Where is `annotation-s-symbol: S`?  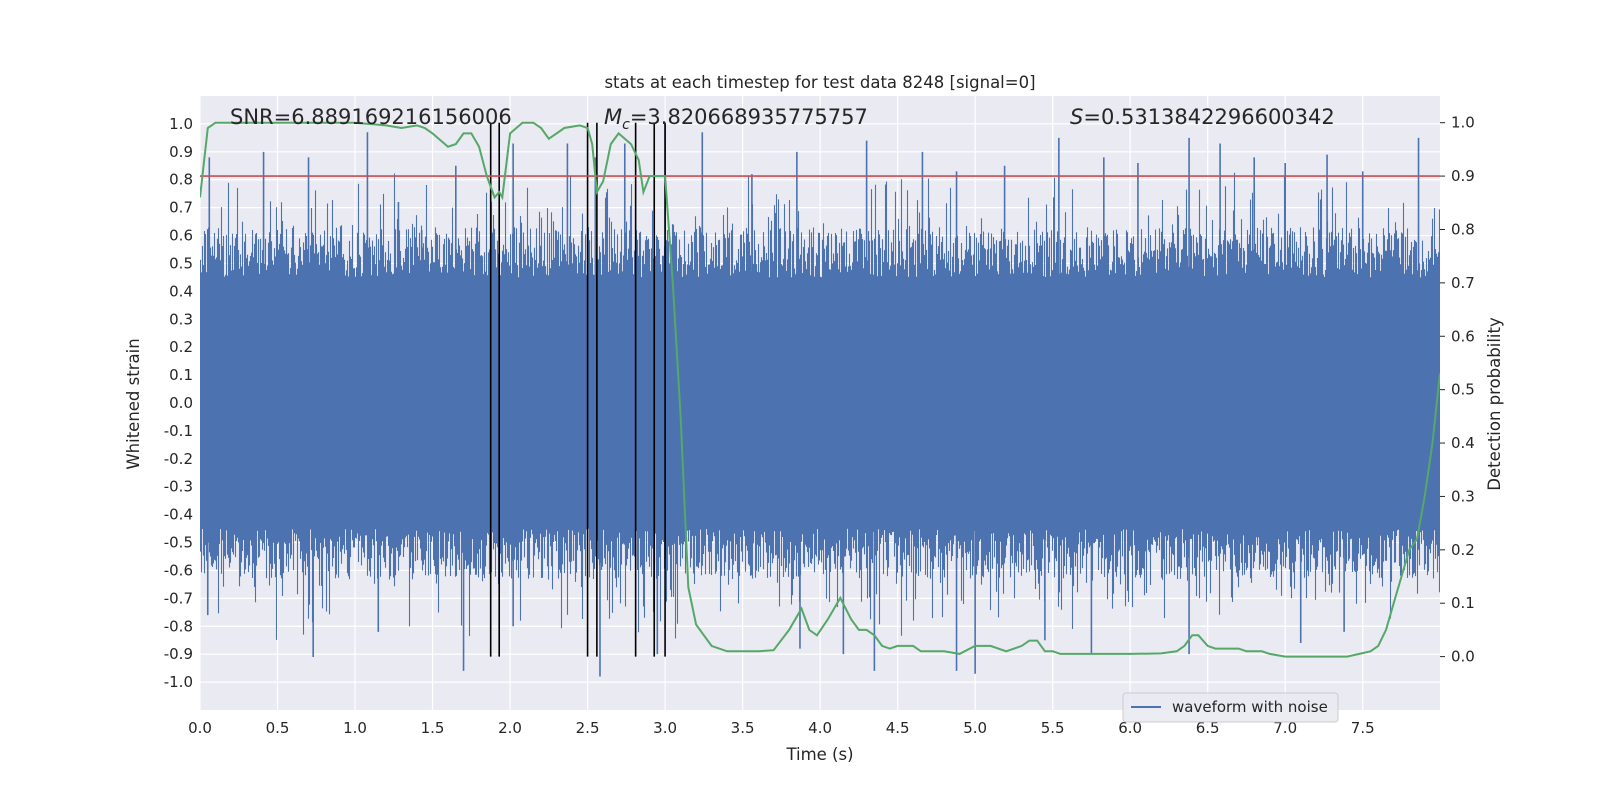 annotation-s-symbol: S is located at coordinates (1076, 117).